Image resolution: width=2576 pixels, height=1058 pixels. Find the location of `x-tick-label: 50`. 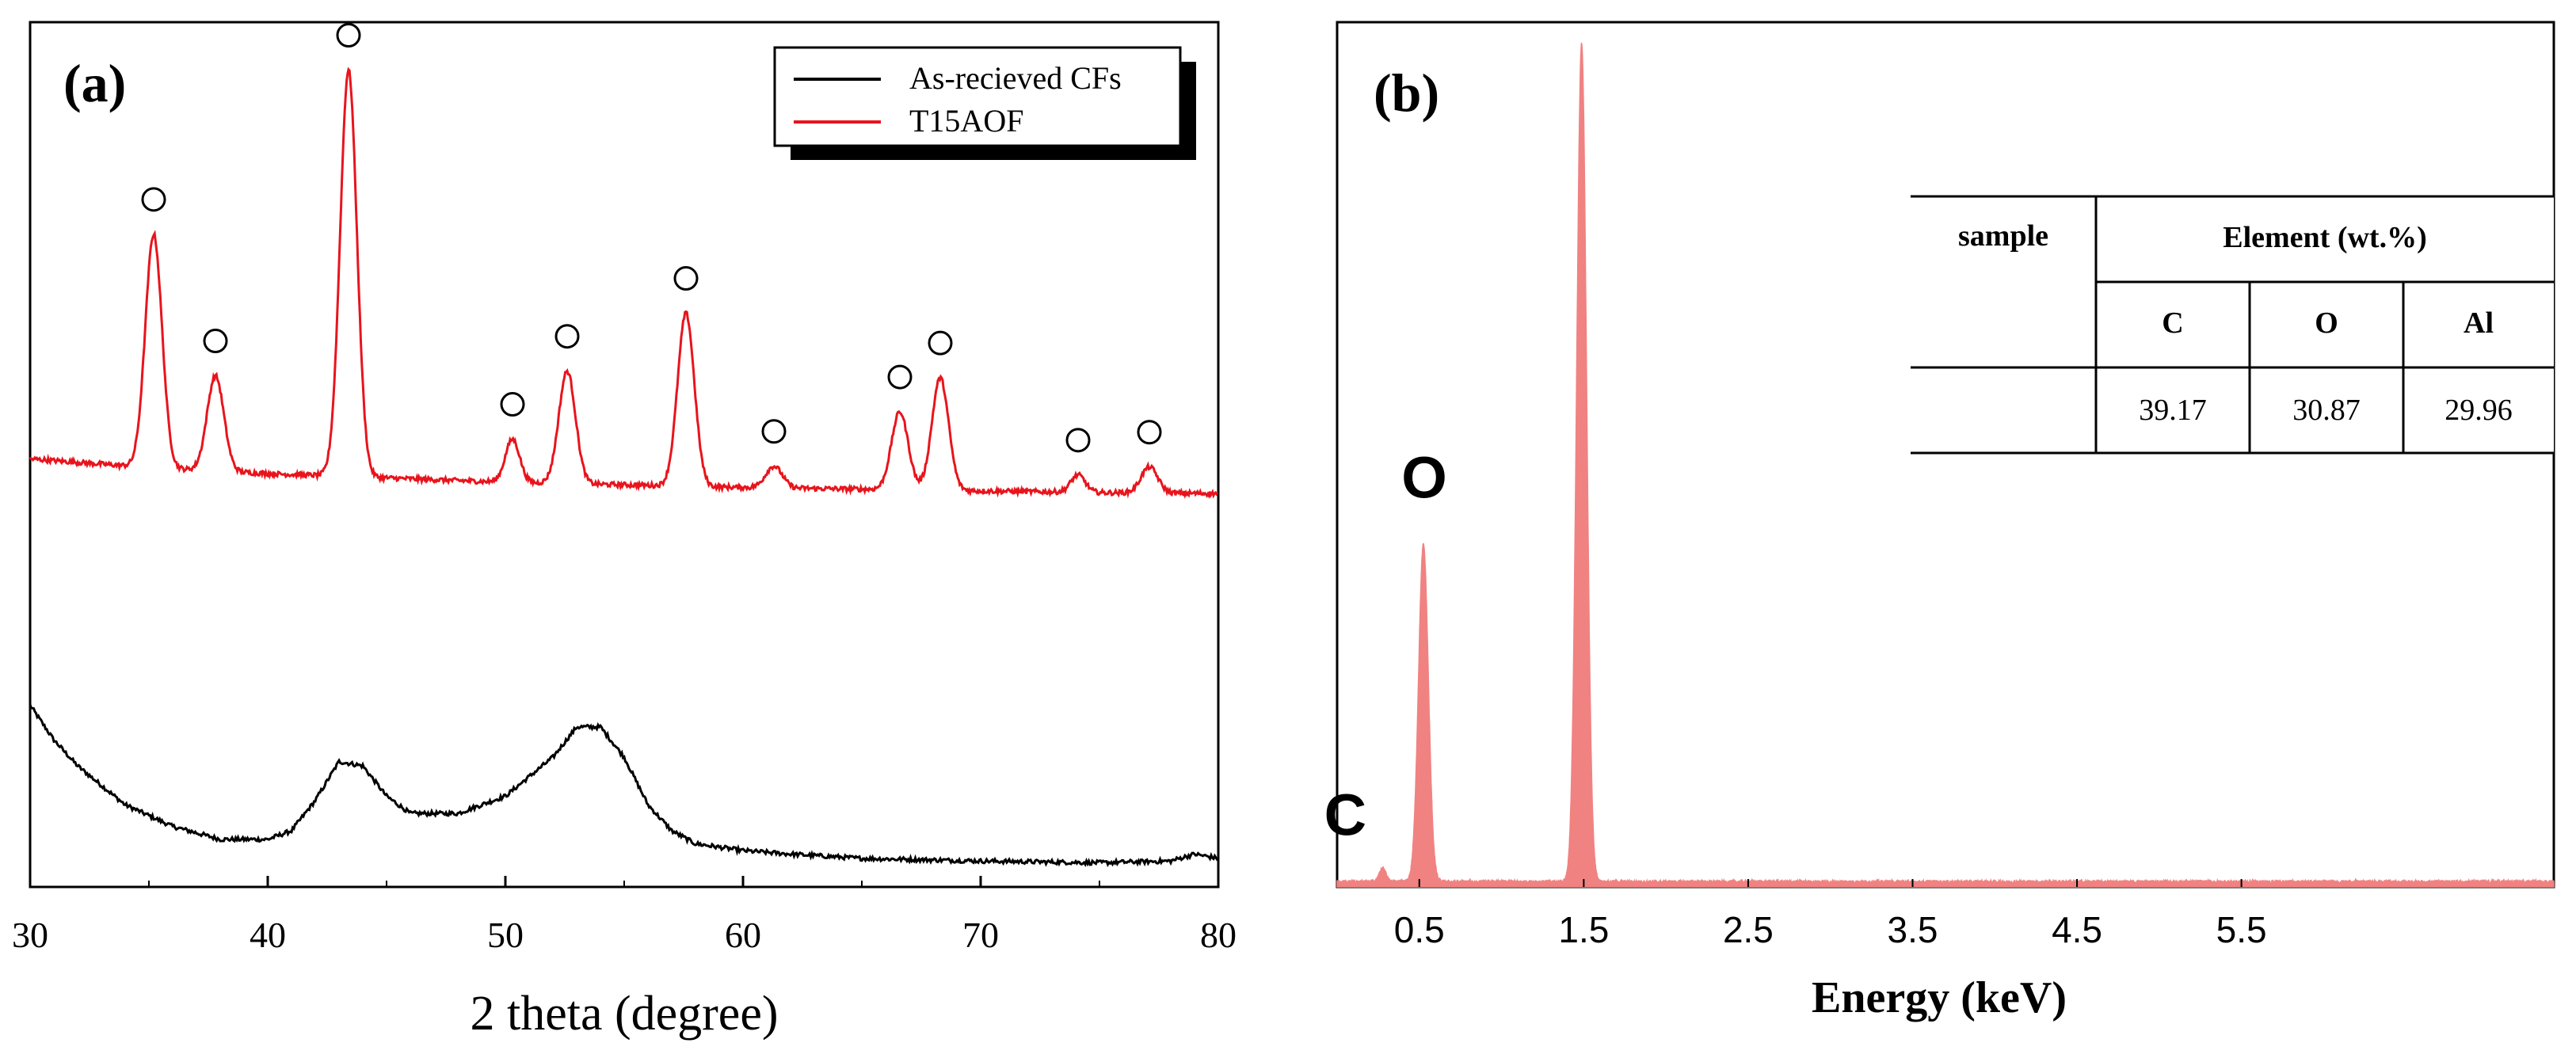

x-tick-label: 50 is located at coordinates (505, 935).